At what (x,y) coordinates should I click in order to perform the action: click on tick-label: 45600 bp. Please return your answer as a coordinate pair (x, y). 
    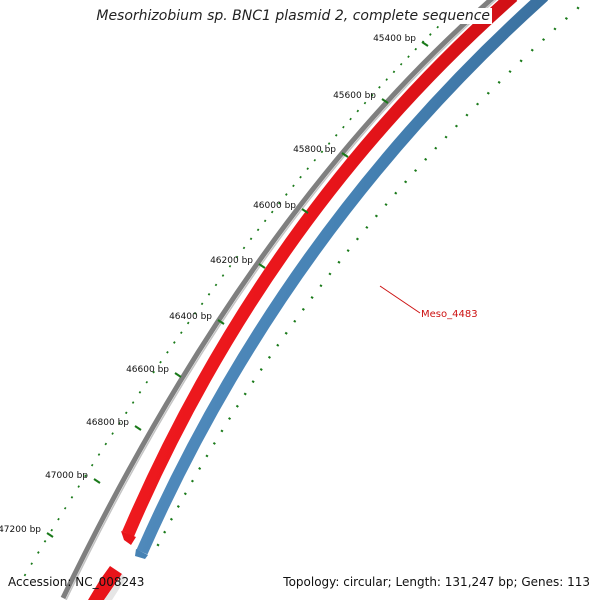
    Looking at the image, I should click on (354, 96).